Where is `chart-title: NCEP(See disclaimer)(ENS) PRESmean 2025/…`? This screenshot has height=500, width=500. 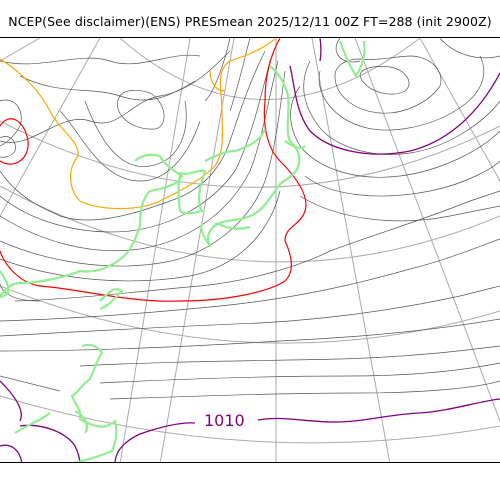
chart-title: NCEP(See disclaimer)(ENS) PRESmean 2025/… is located at coordinates (250, 21).